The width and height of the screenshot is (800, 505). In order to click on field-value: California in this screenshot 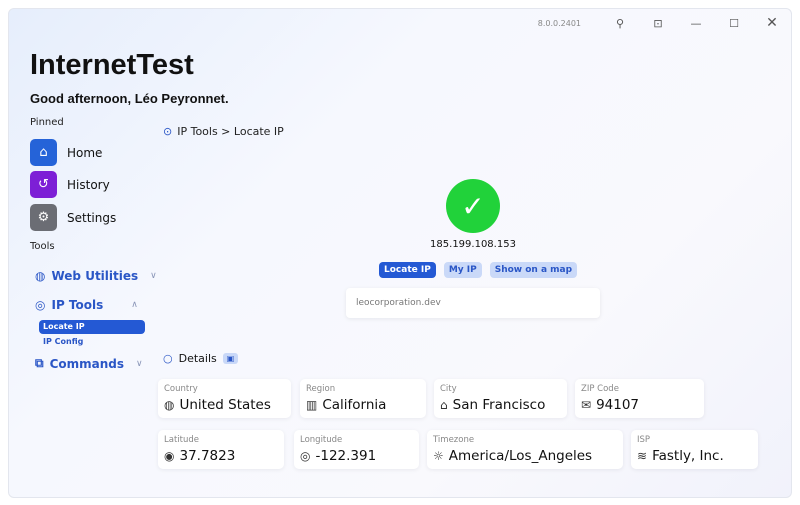, I will do `click(354, 405)`.